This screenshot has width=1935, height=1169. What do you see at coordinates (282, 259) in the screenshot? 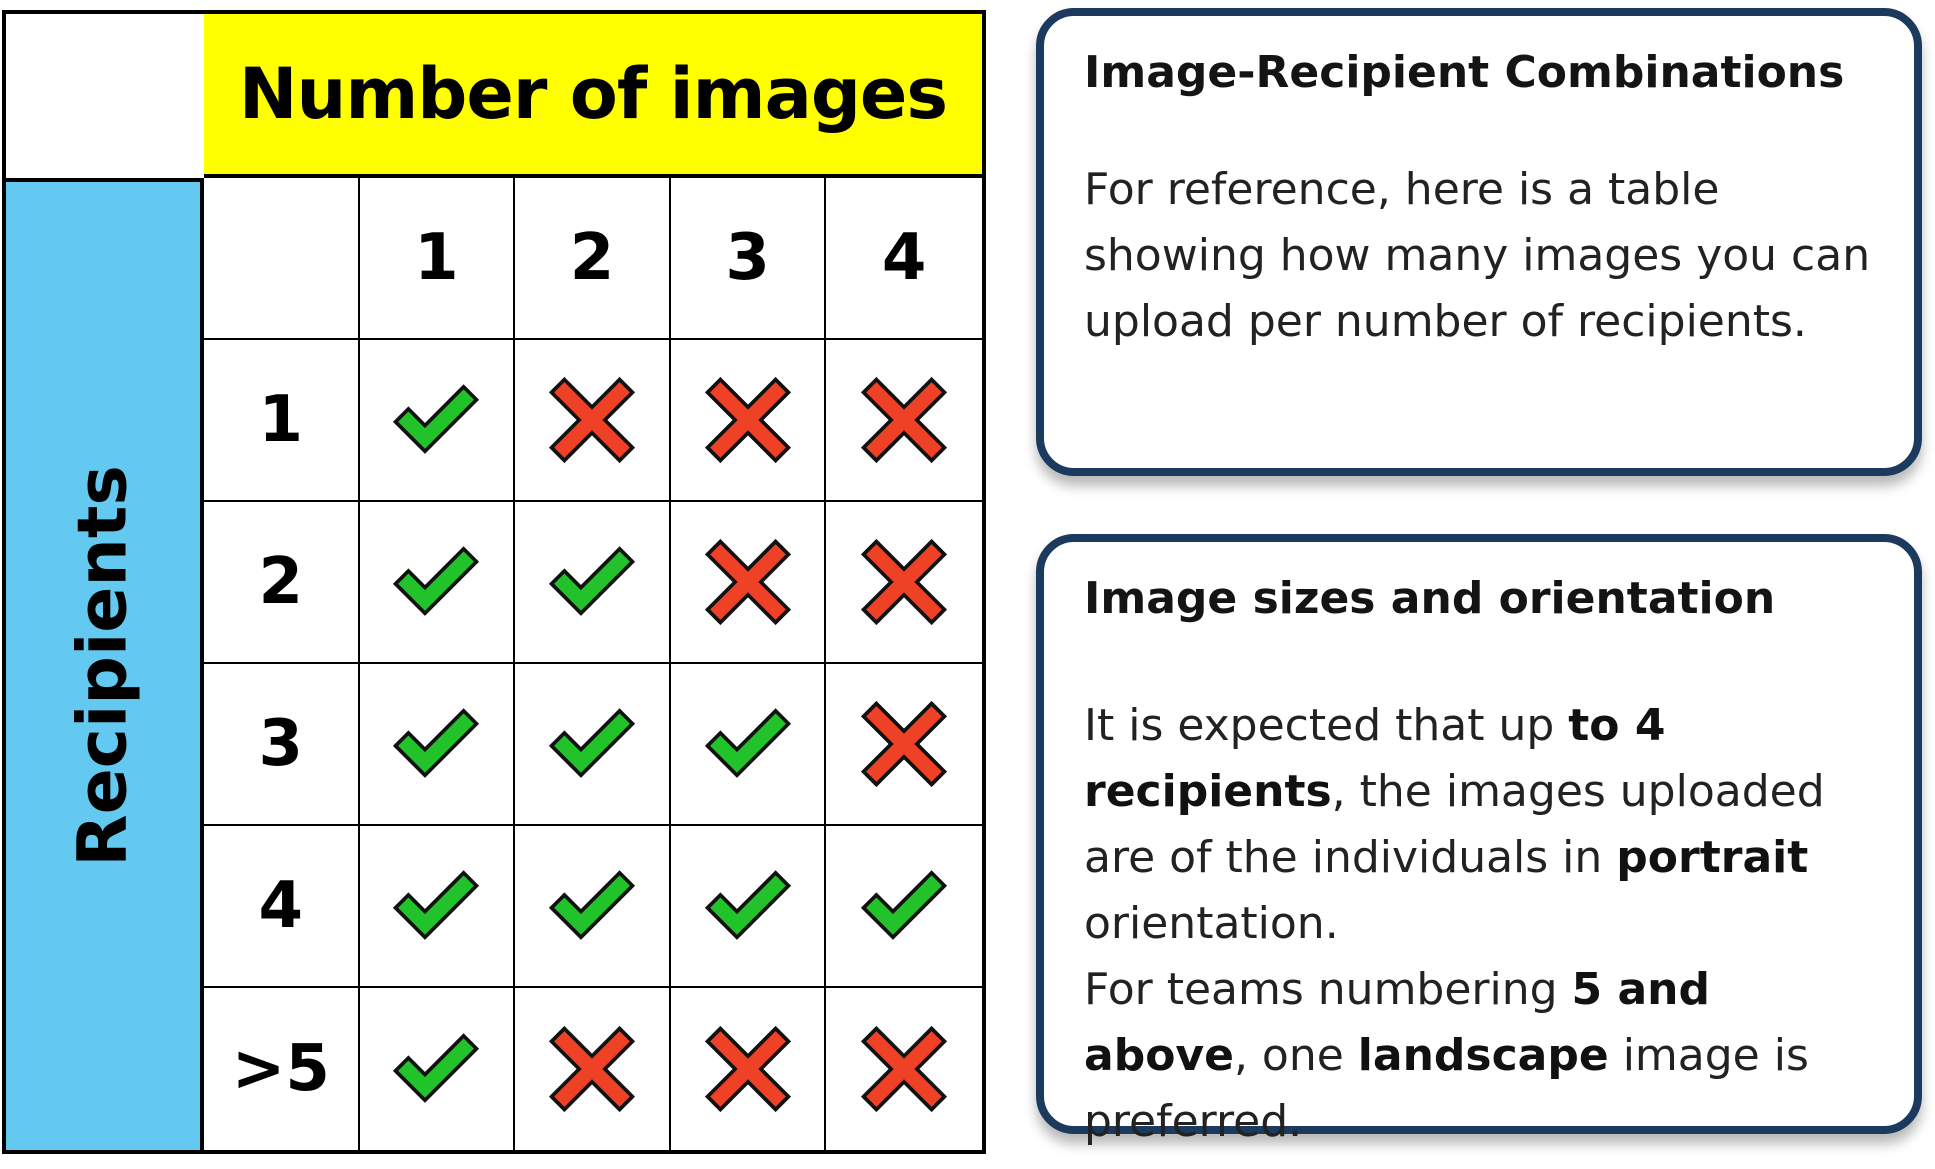
I see `header-blank-cell` at bounding box center [282, 259].